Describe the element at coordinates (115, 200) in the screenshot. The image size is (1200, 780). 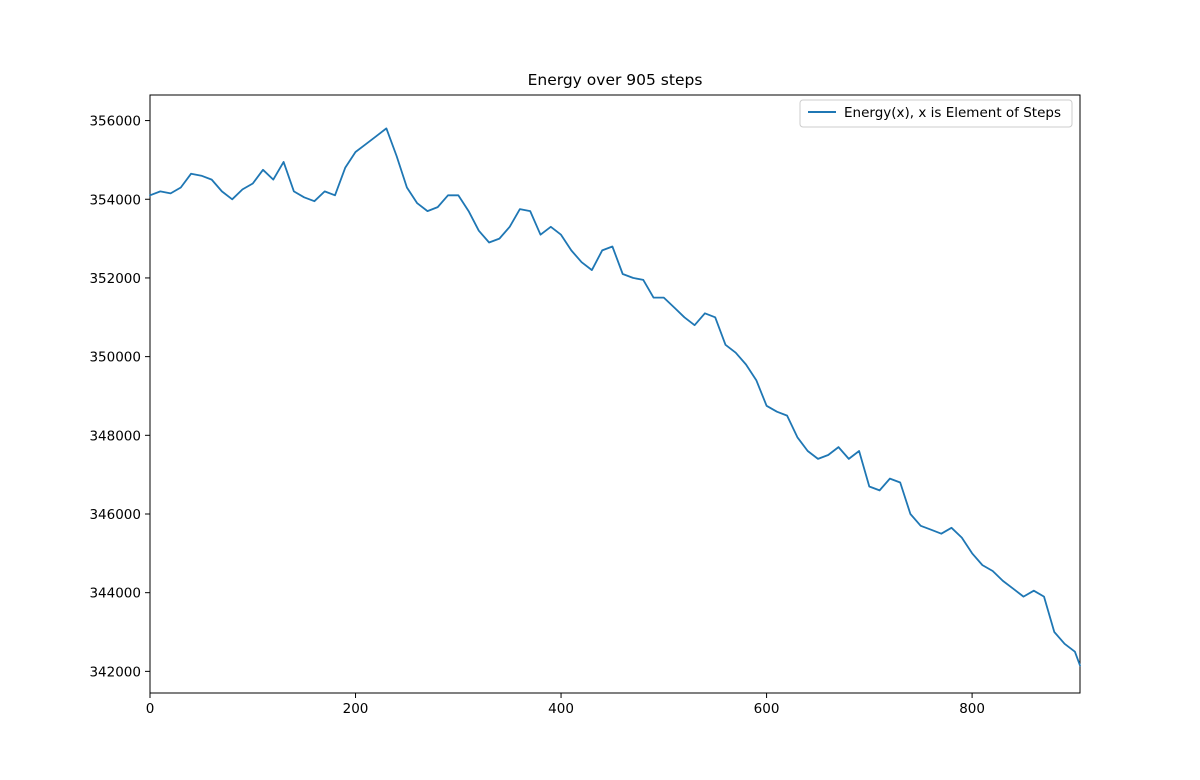
I see `y-tick-label: 354000` at that location.